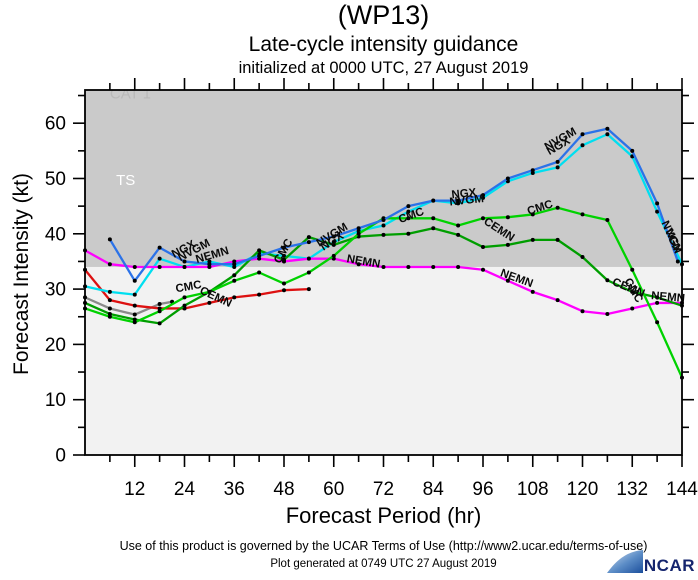 Image resolution: width=698 pixels, height=580 pixels. Describe the element at coordinates (55, 400) in the screenshot. I see `svg-text: 10` at that location.